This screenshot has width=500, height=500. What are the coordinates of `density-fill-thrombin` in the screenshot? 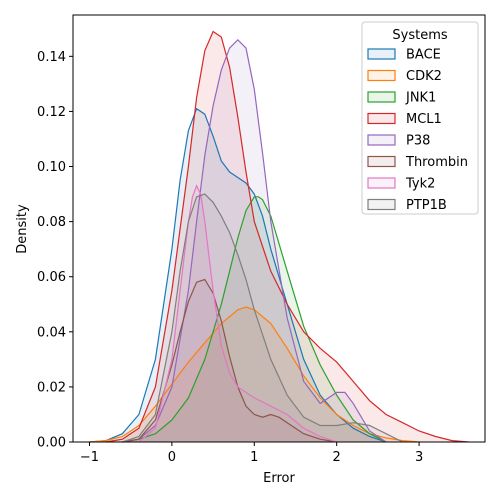 It's located at (229, 360).